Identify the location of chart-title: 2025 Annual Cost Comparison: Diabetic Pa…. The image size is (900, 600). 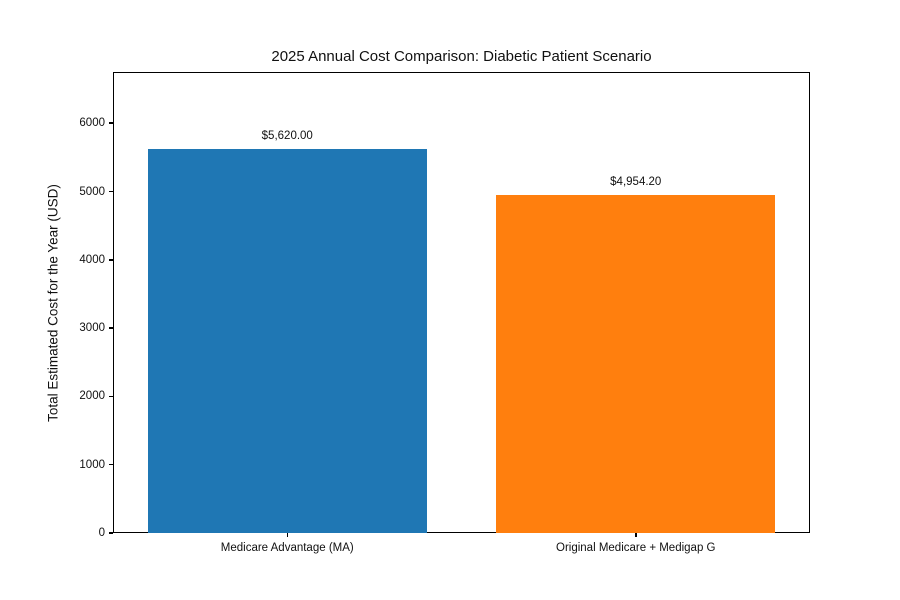
(461, 56).